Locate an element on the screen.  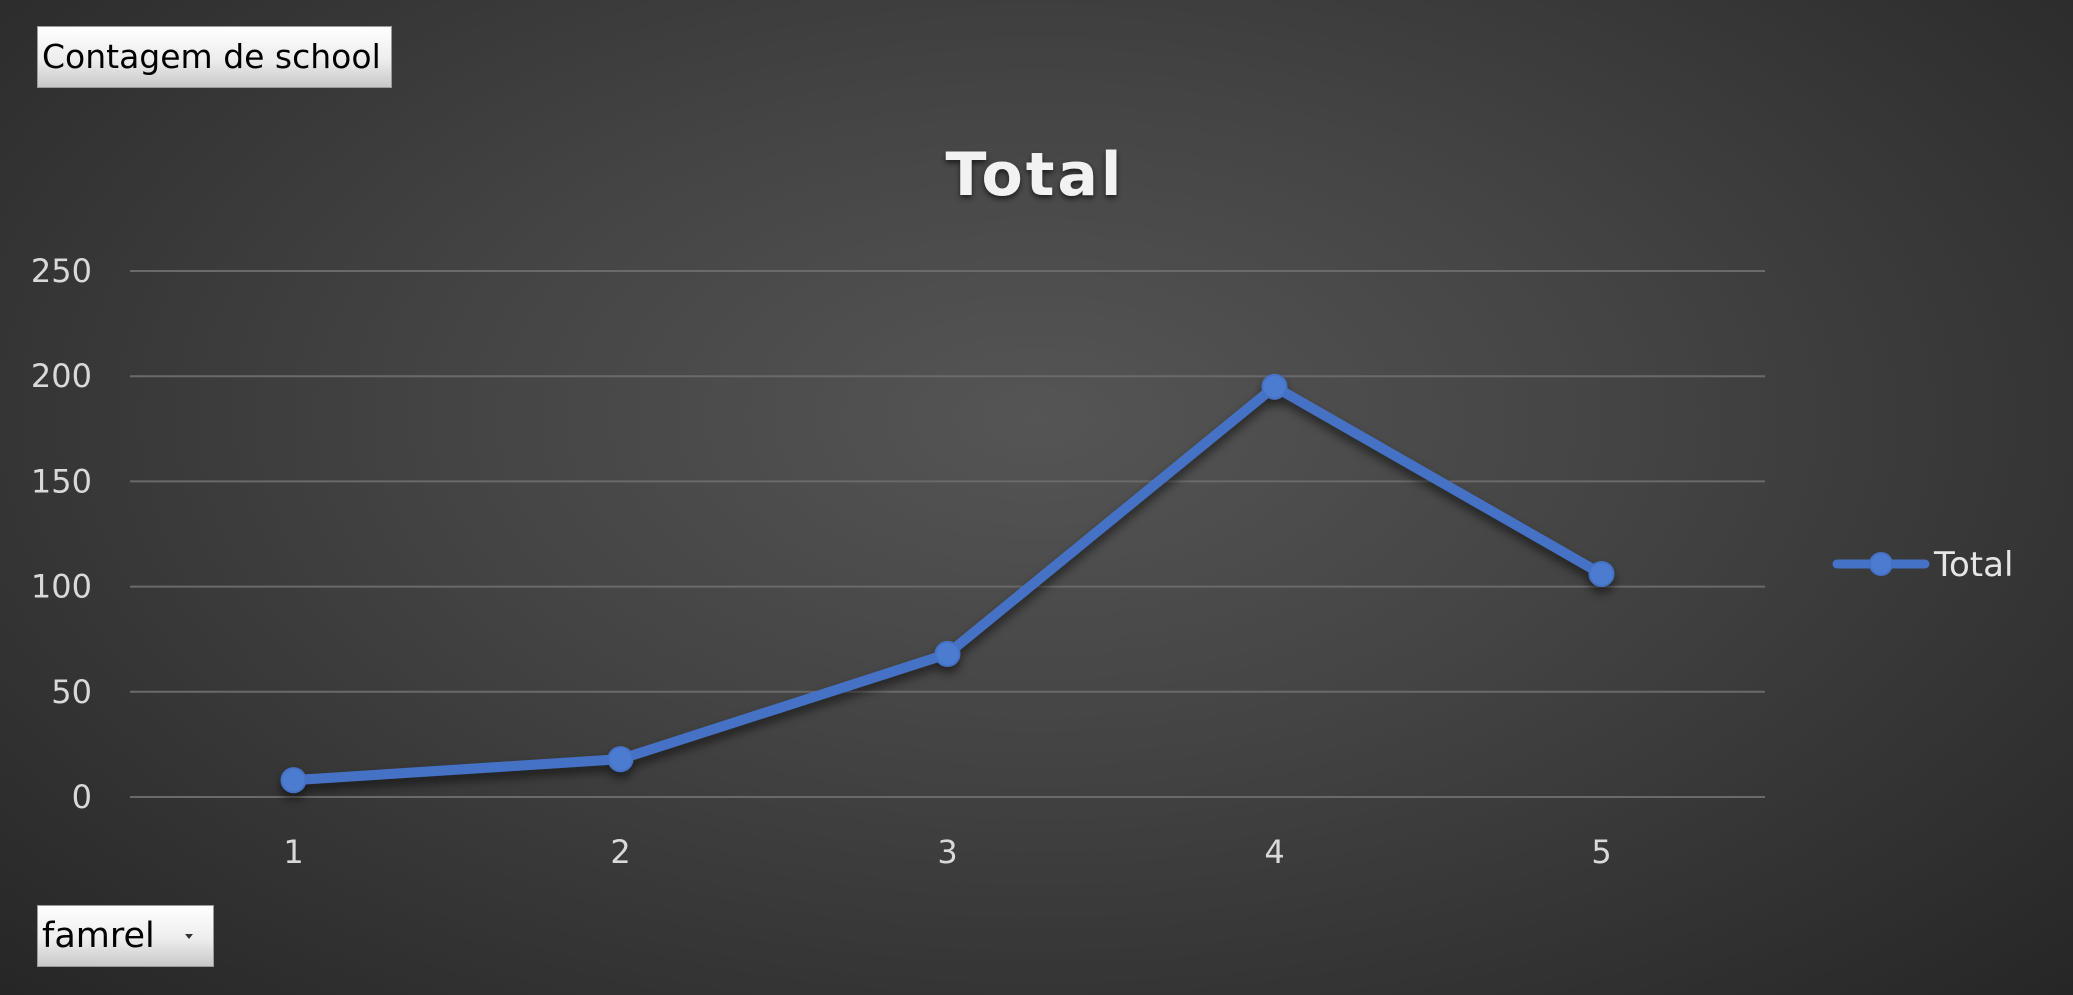
legend-marker-icon is located at coordinates (1881, 564).